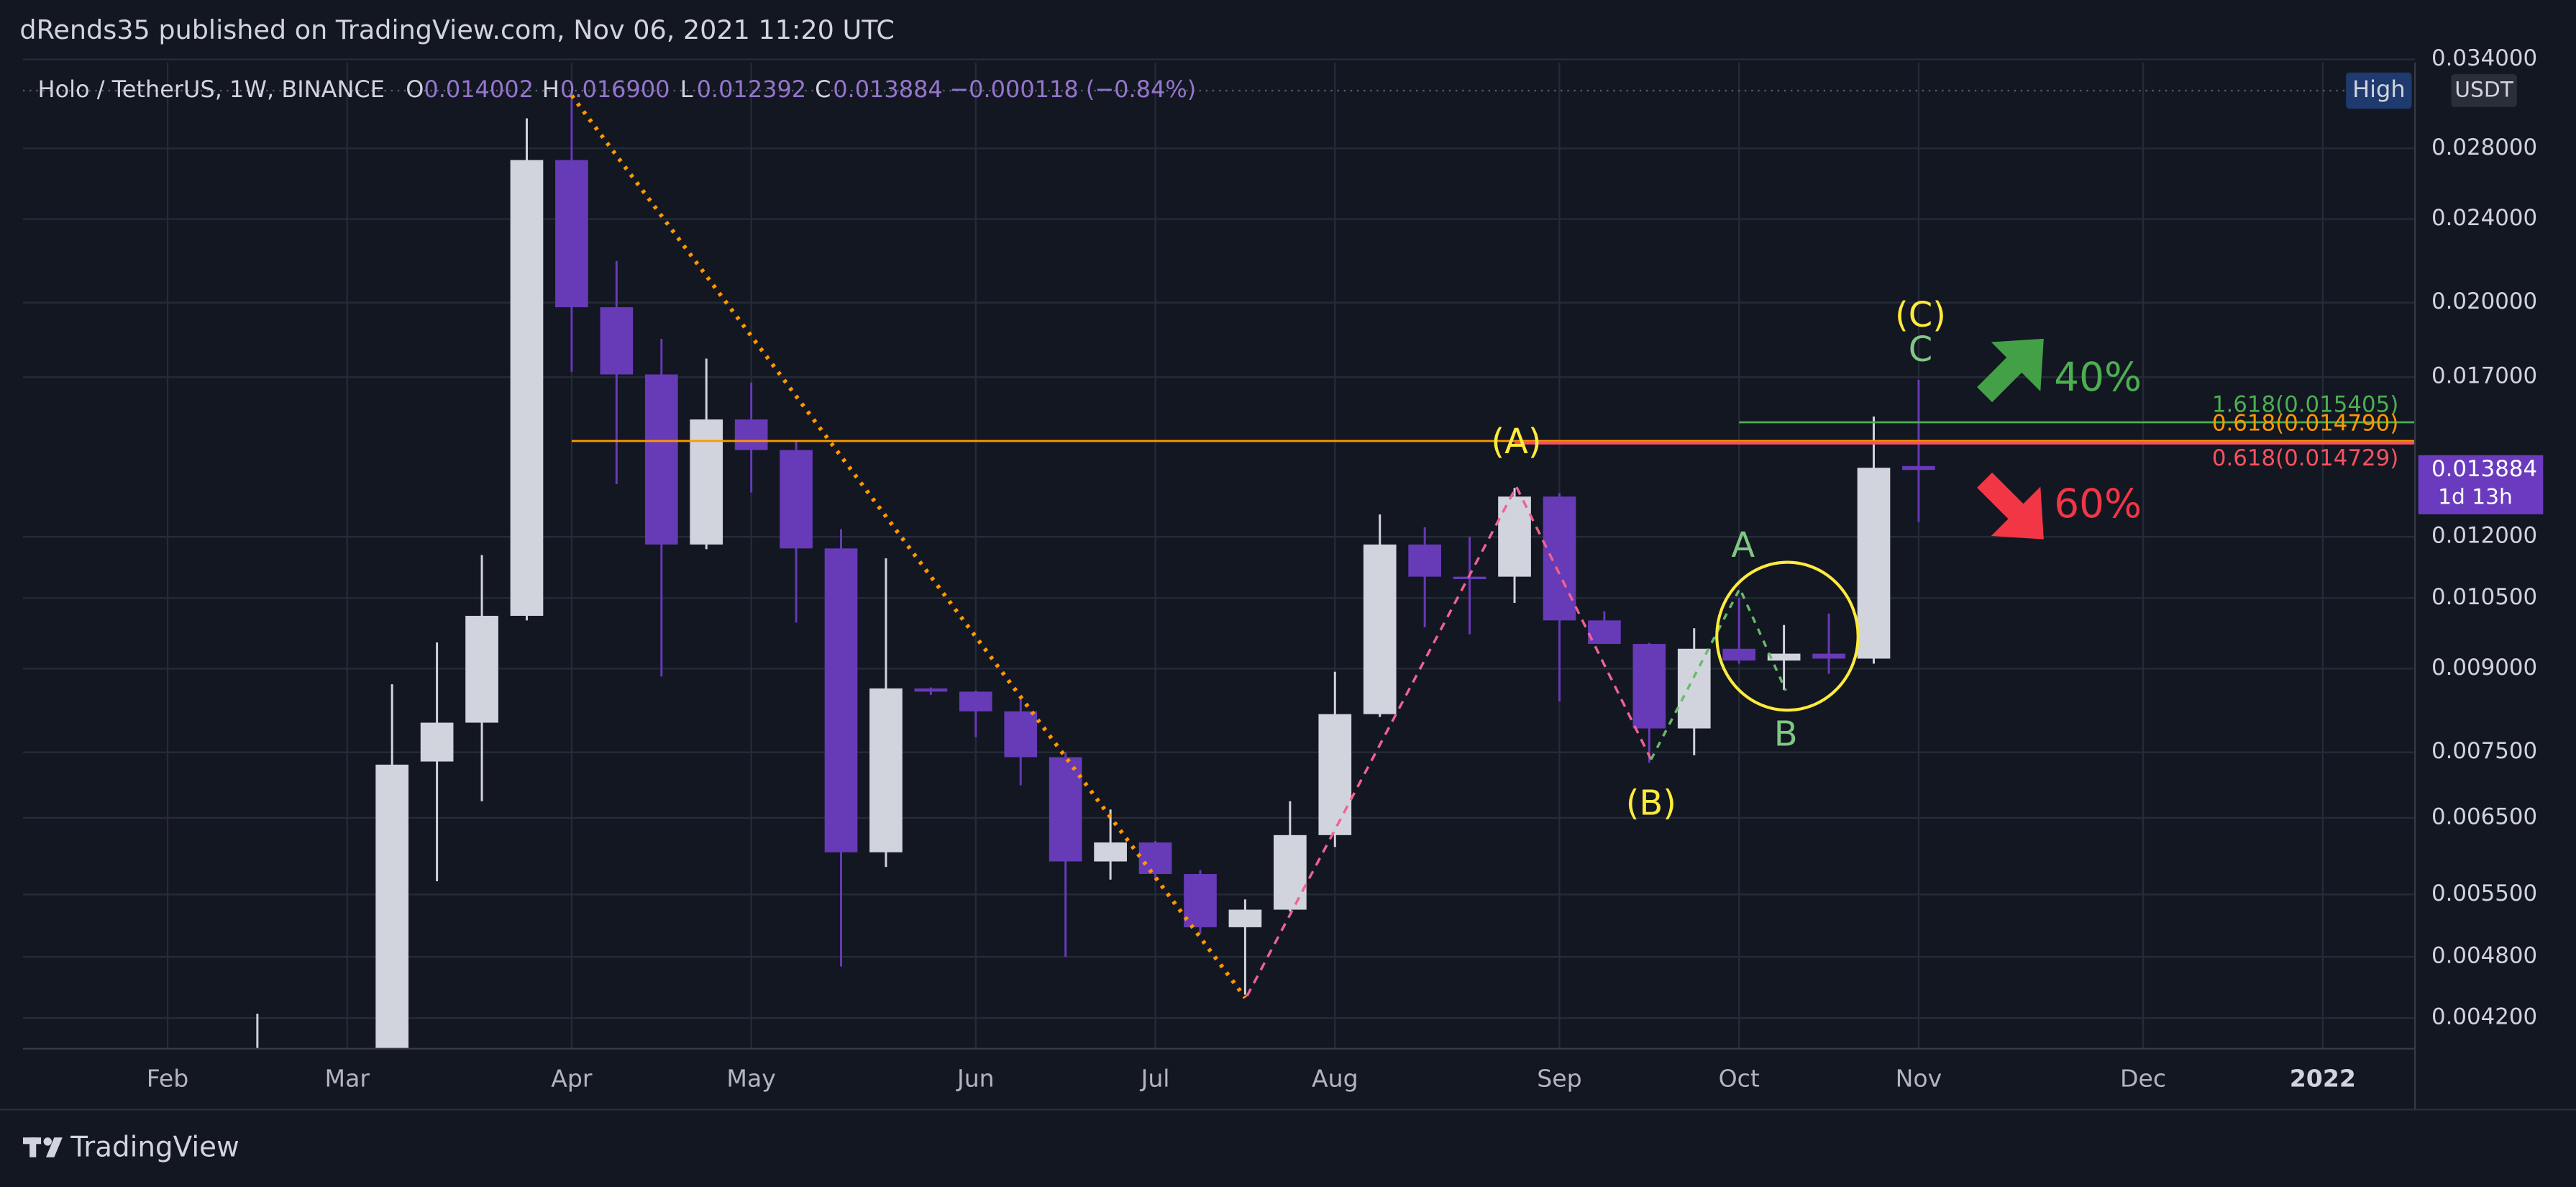  Describe the element at coordinates (975, 1079) in the screenshot. I see `x-tick-label: Jun` at that location.